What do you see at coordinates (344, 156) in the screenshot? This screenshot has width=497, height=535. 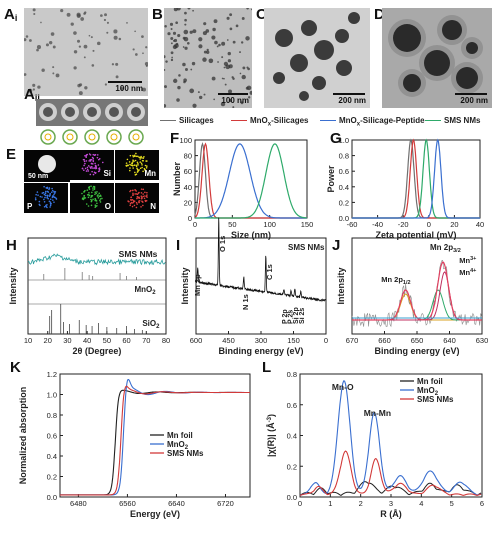 I see `y-tick-label: 0.8` at bounding box center [344, 156].